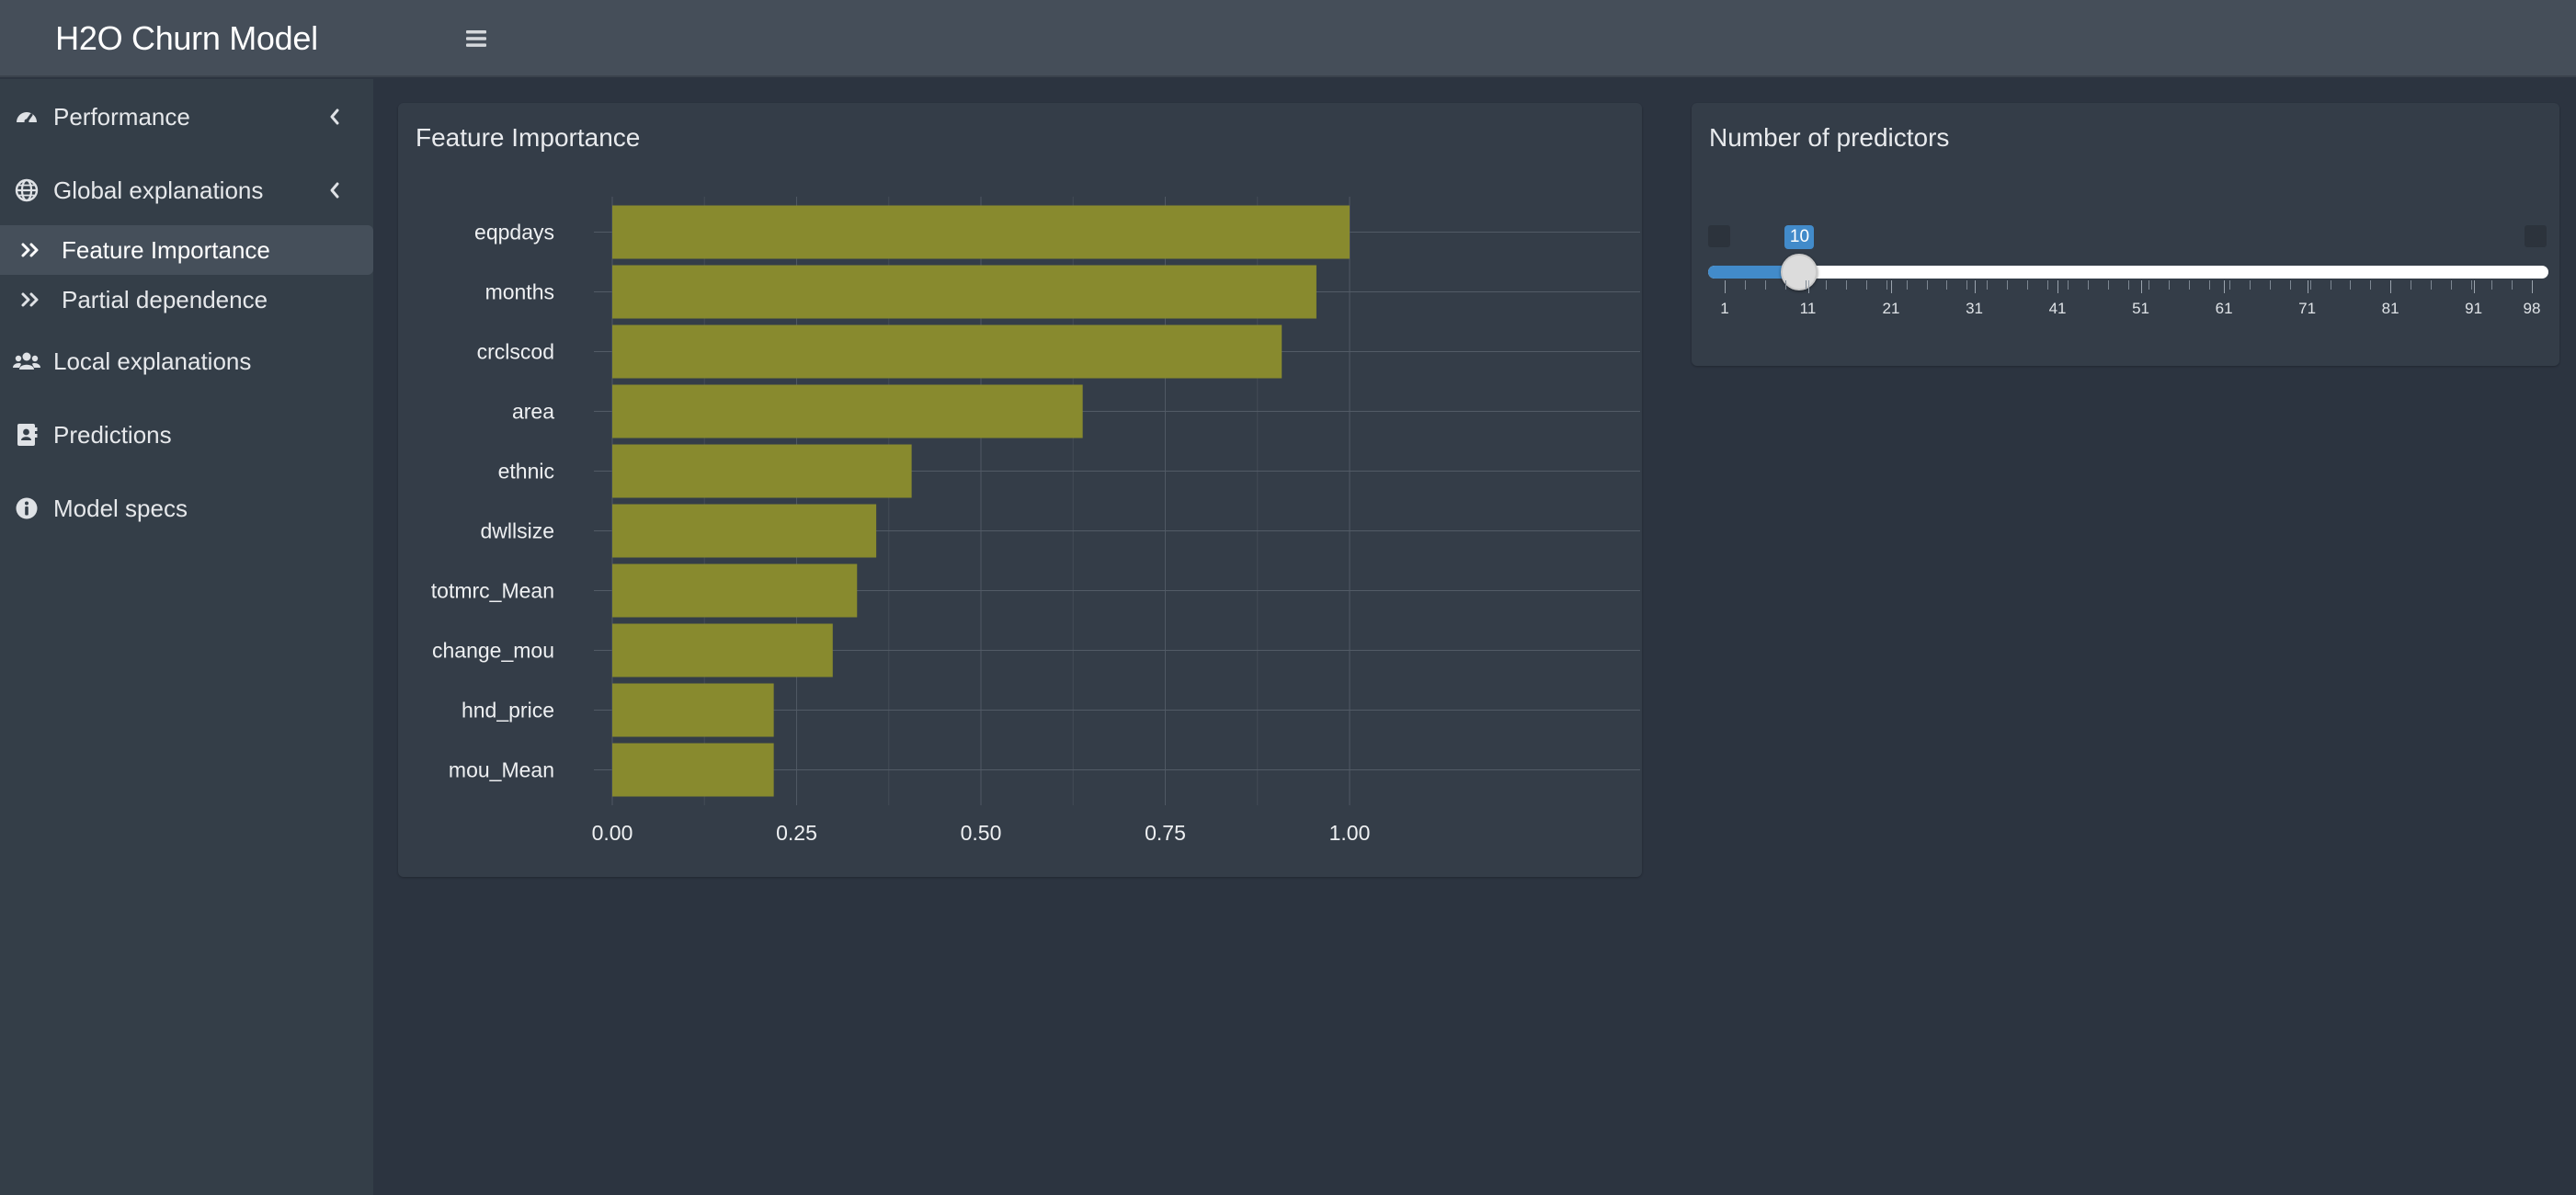  I want to click on category-label: ethnic, so click(526, 472).